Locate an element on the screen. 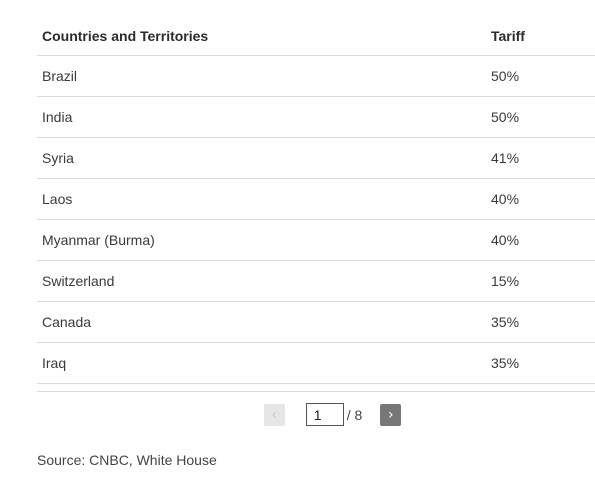 This screenshot has height=480, width=595. pagination: ‹ / 8 › is located at coordinates (297, 414).